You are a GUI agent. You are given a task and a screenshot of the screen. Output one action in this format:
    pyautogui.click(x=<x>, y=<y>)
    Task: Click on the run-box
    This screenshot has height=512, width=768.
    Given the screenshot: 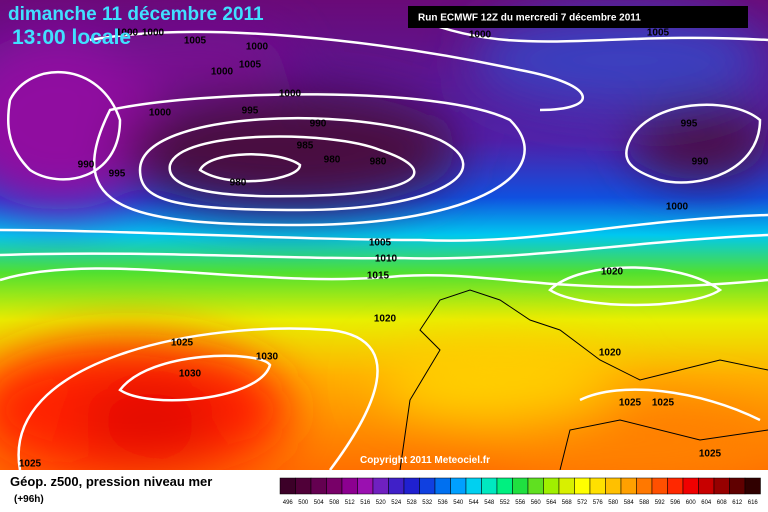 What is the action you would take?
    pyautogui.click(x=578, y=17)
    